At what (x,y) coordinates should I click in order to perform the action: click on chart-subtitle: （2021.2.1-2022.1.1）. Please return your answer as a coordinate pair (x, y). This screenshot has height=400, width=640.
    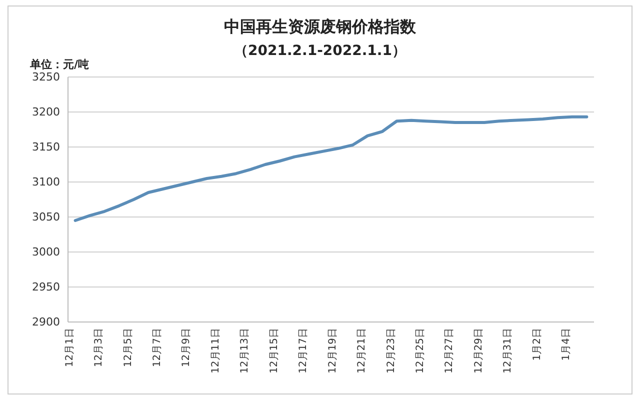
    Looking at the image, I should click on (320, 51).